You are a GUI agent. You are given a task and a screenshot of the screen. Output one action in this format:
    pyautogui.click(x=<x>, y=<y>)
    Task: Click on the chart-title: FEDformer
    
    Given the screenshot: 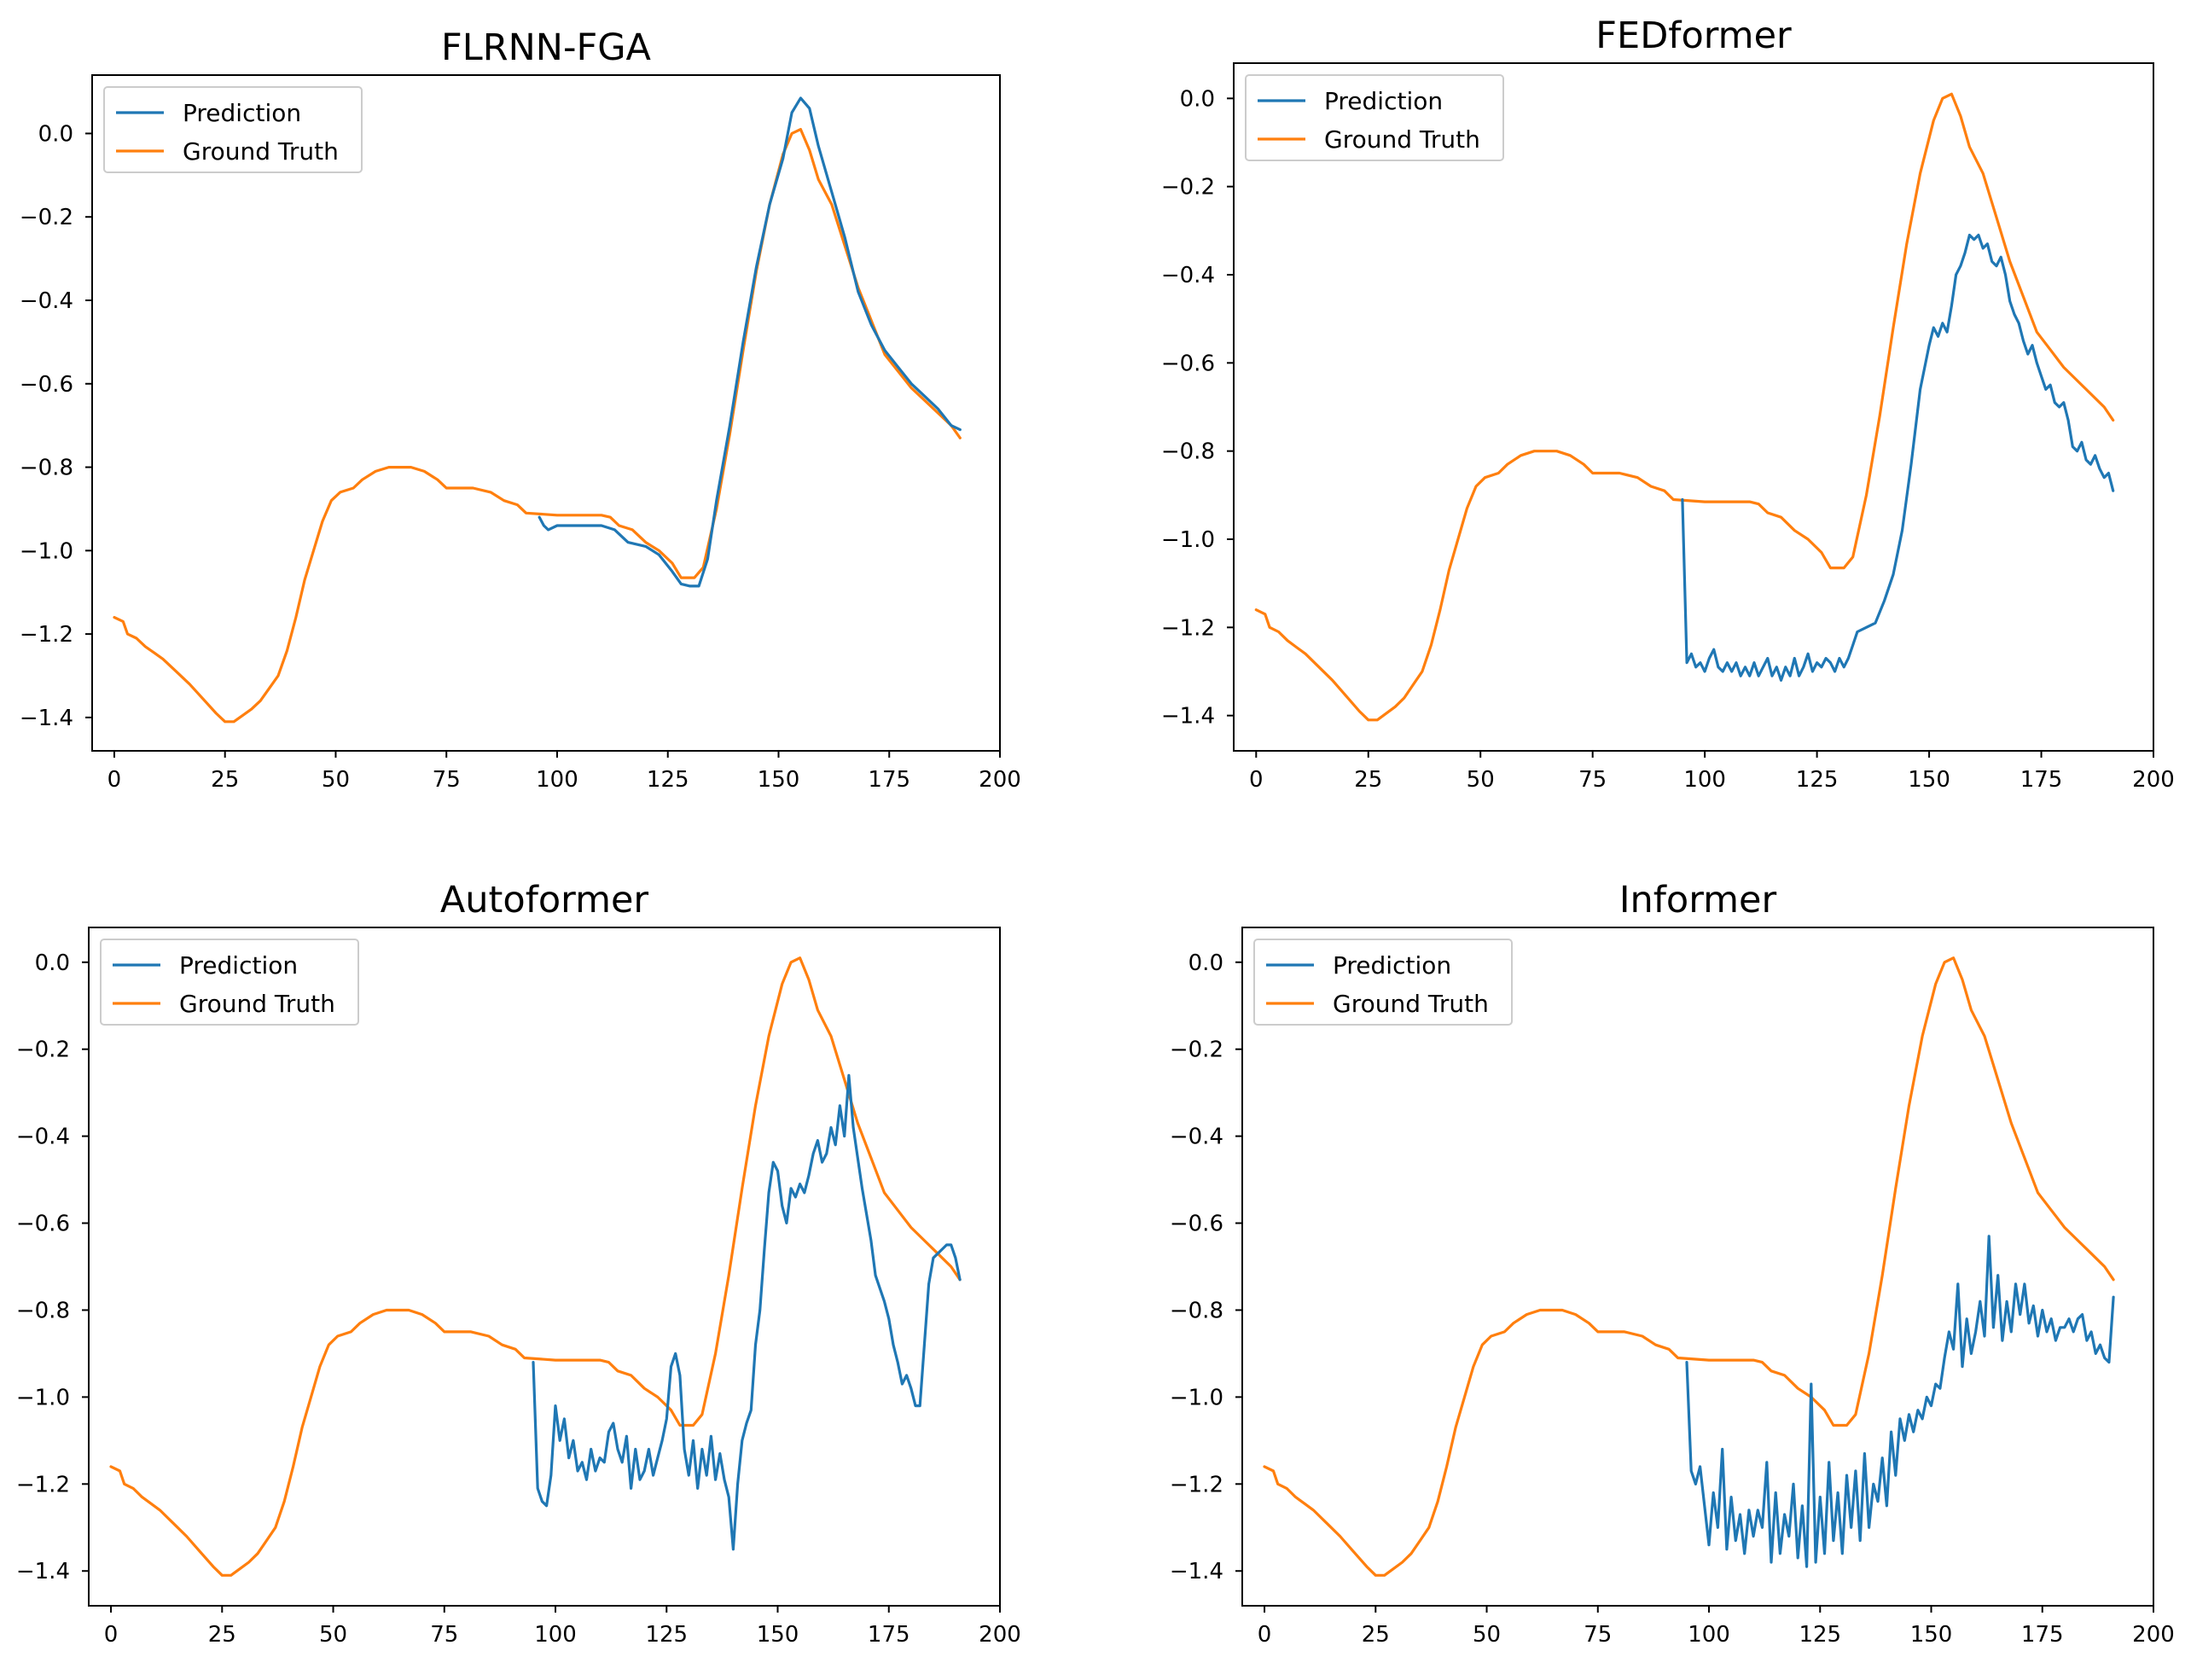 What is the action you would take?
    pyautogui.click(x=1693, y=36)
    